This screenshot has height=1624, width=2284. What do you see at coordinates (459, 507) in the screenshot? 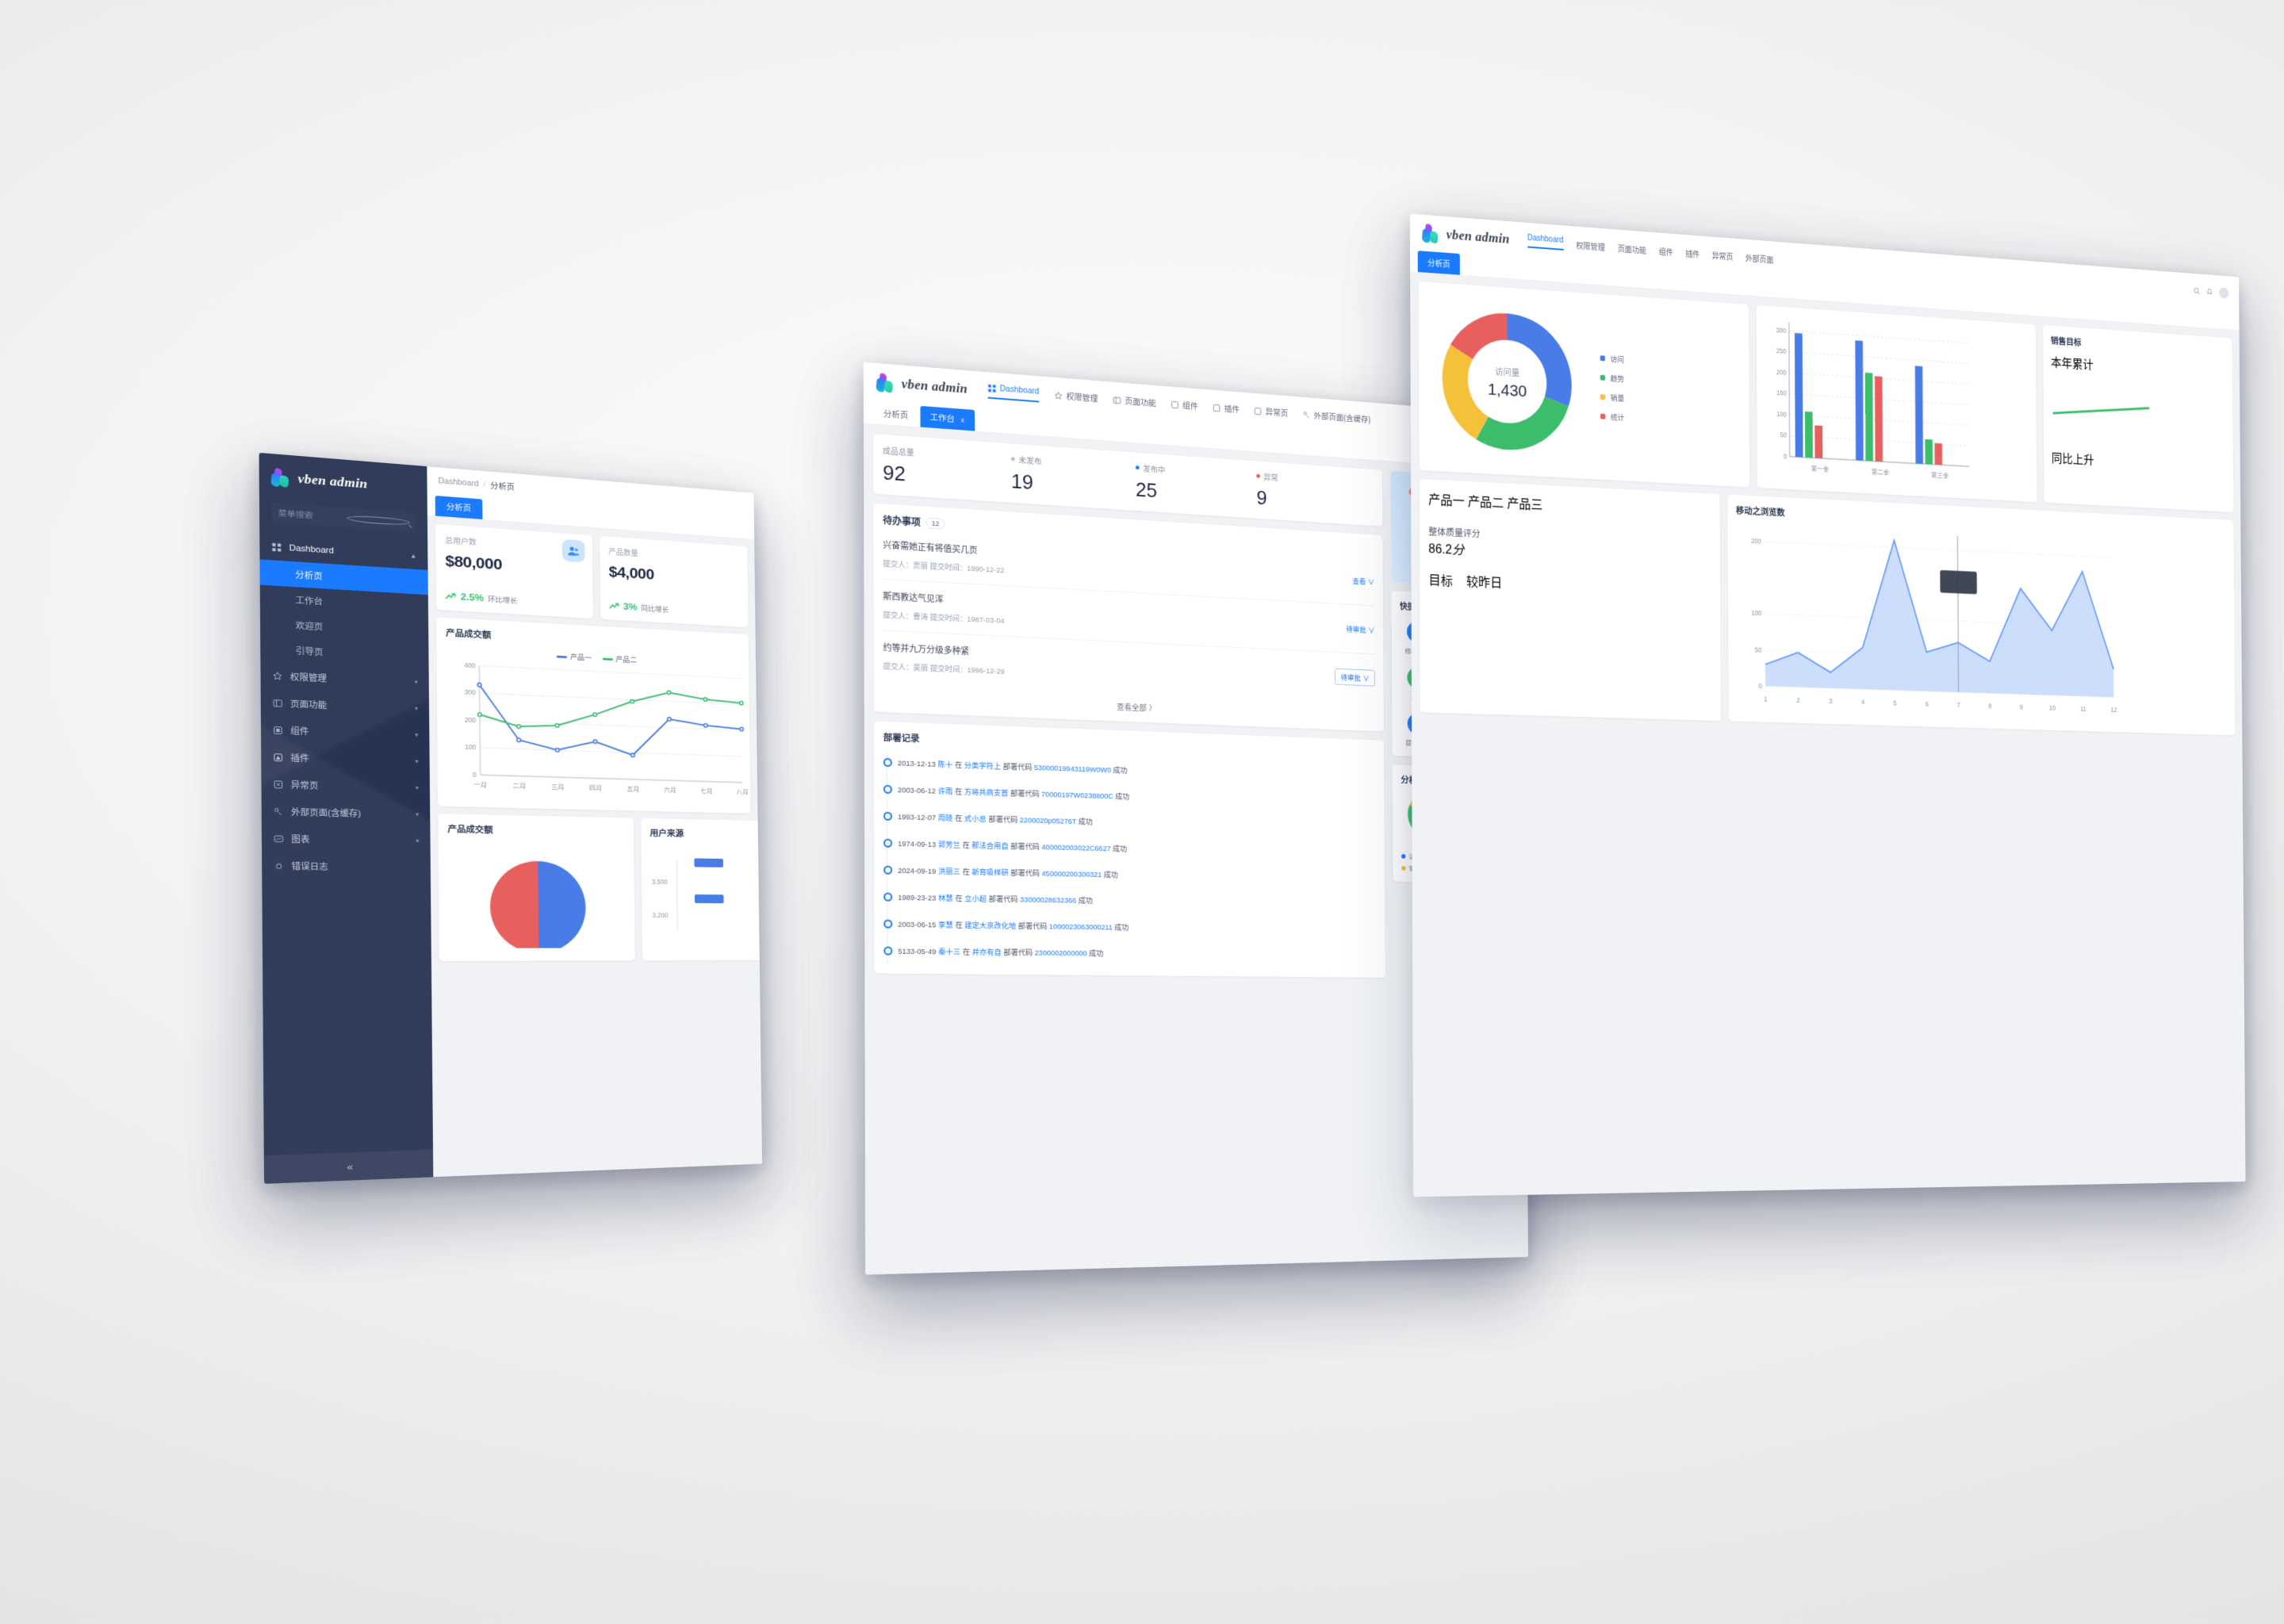
I see `tab-analysis: 分析页` at bounding box center [459, 507].